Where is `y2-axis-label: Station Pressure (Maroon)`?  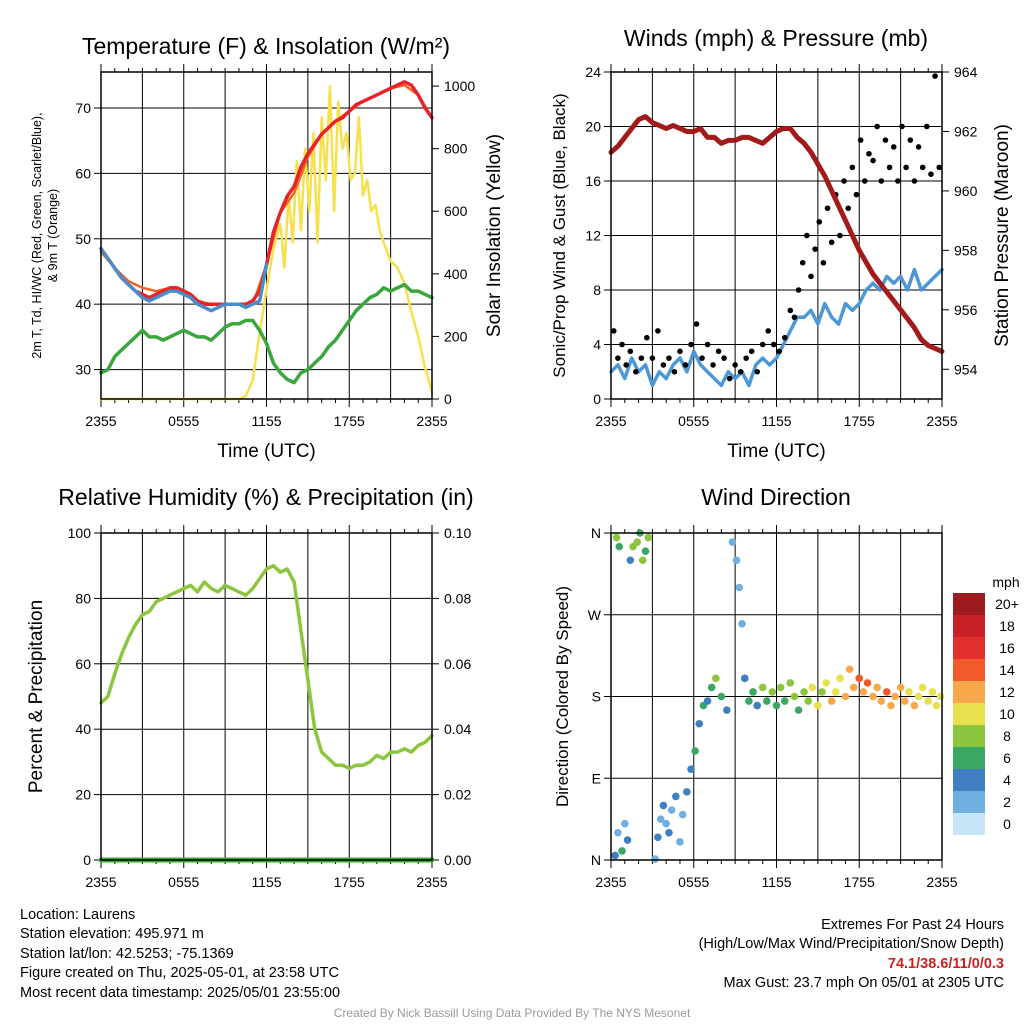
y2-axis-label: Station Pressure (Maroon) is located at coordinates (1002, 235).